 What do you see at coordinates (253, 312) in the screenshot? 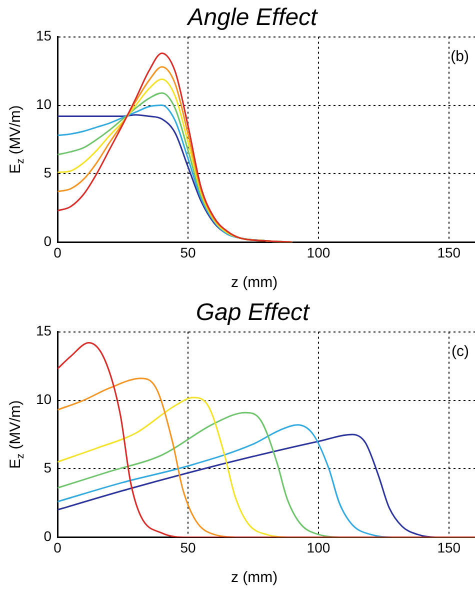
I see `chart-title: Gap Effect` at bounding box center [253, 312].